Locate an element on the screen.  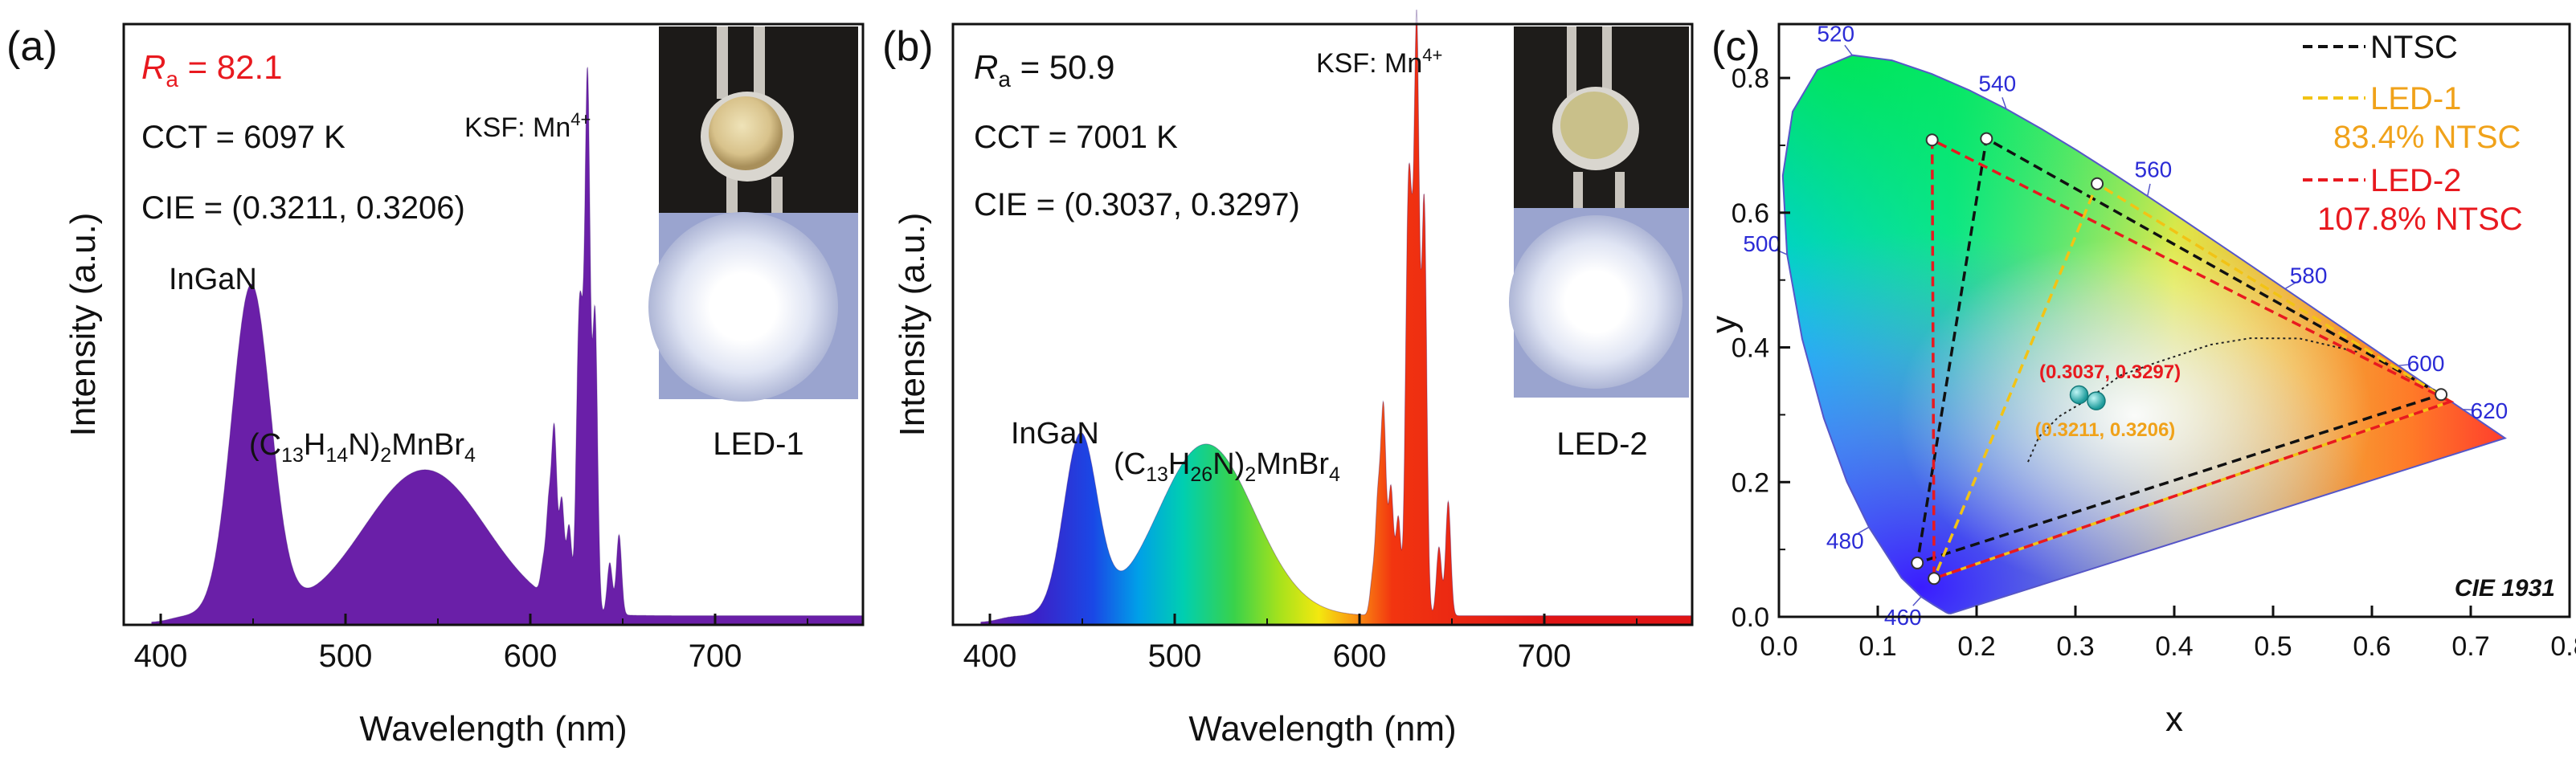
cie-label: CIE = (0.3037, 0.3297) is located at coordinates (1137, 204).